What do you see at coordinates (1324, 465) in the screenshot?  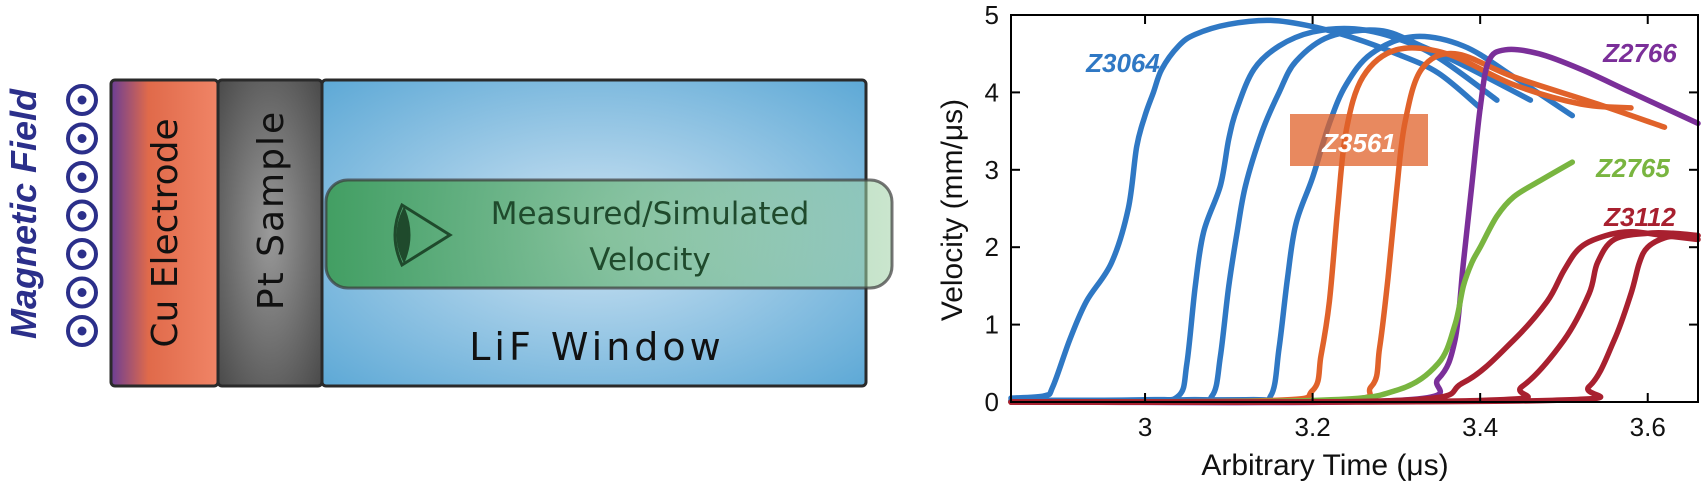 I see `x-axis-label: Arbitrary Time (μs)` at bounding box center [1324, 465].